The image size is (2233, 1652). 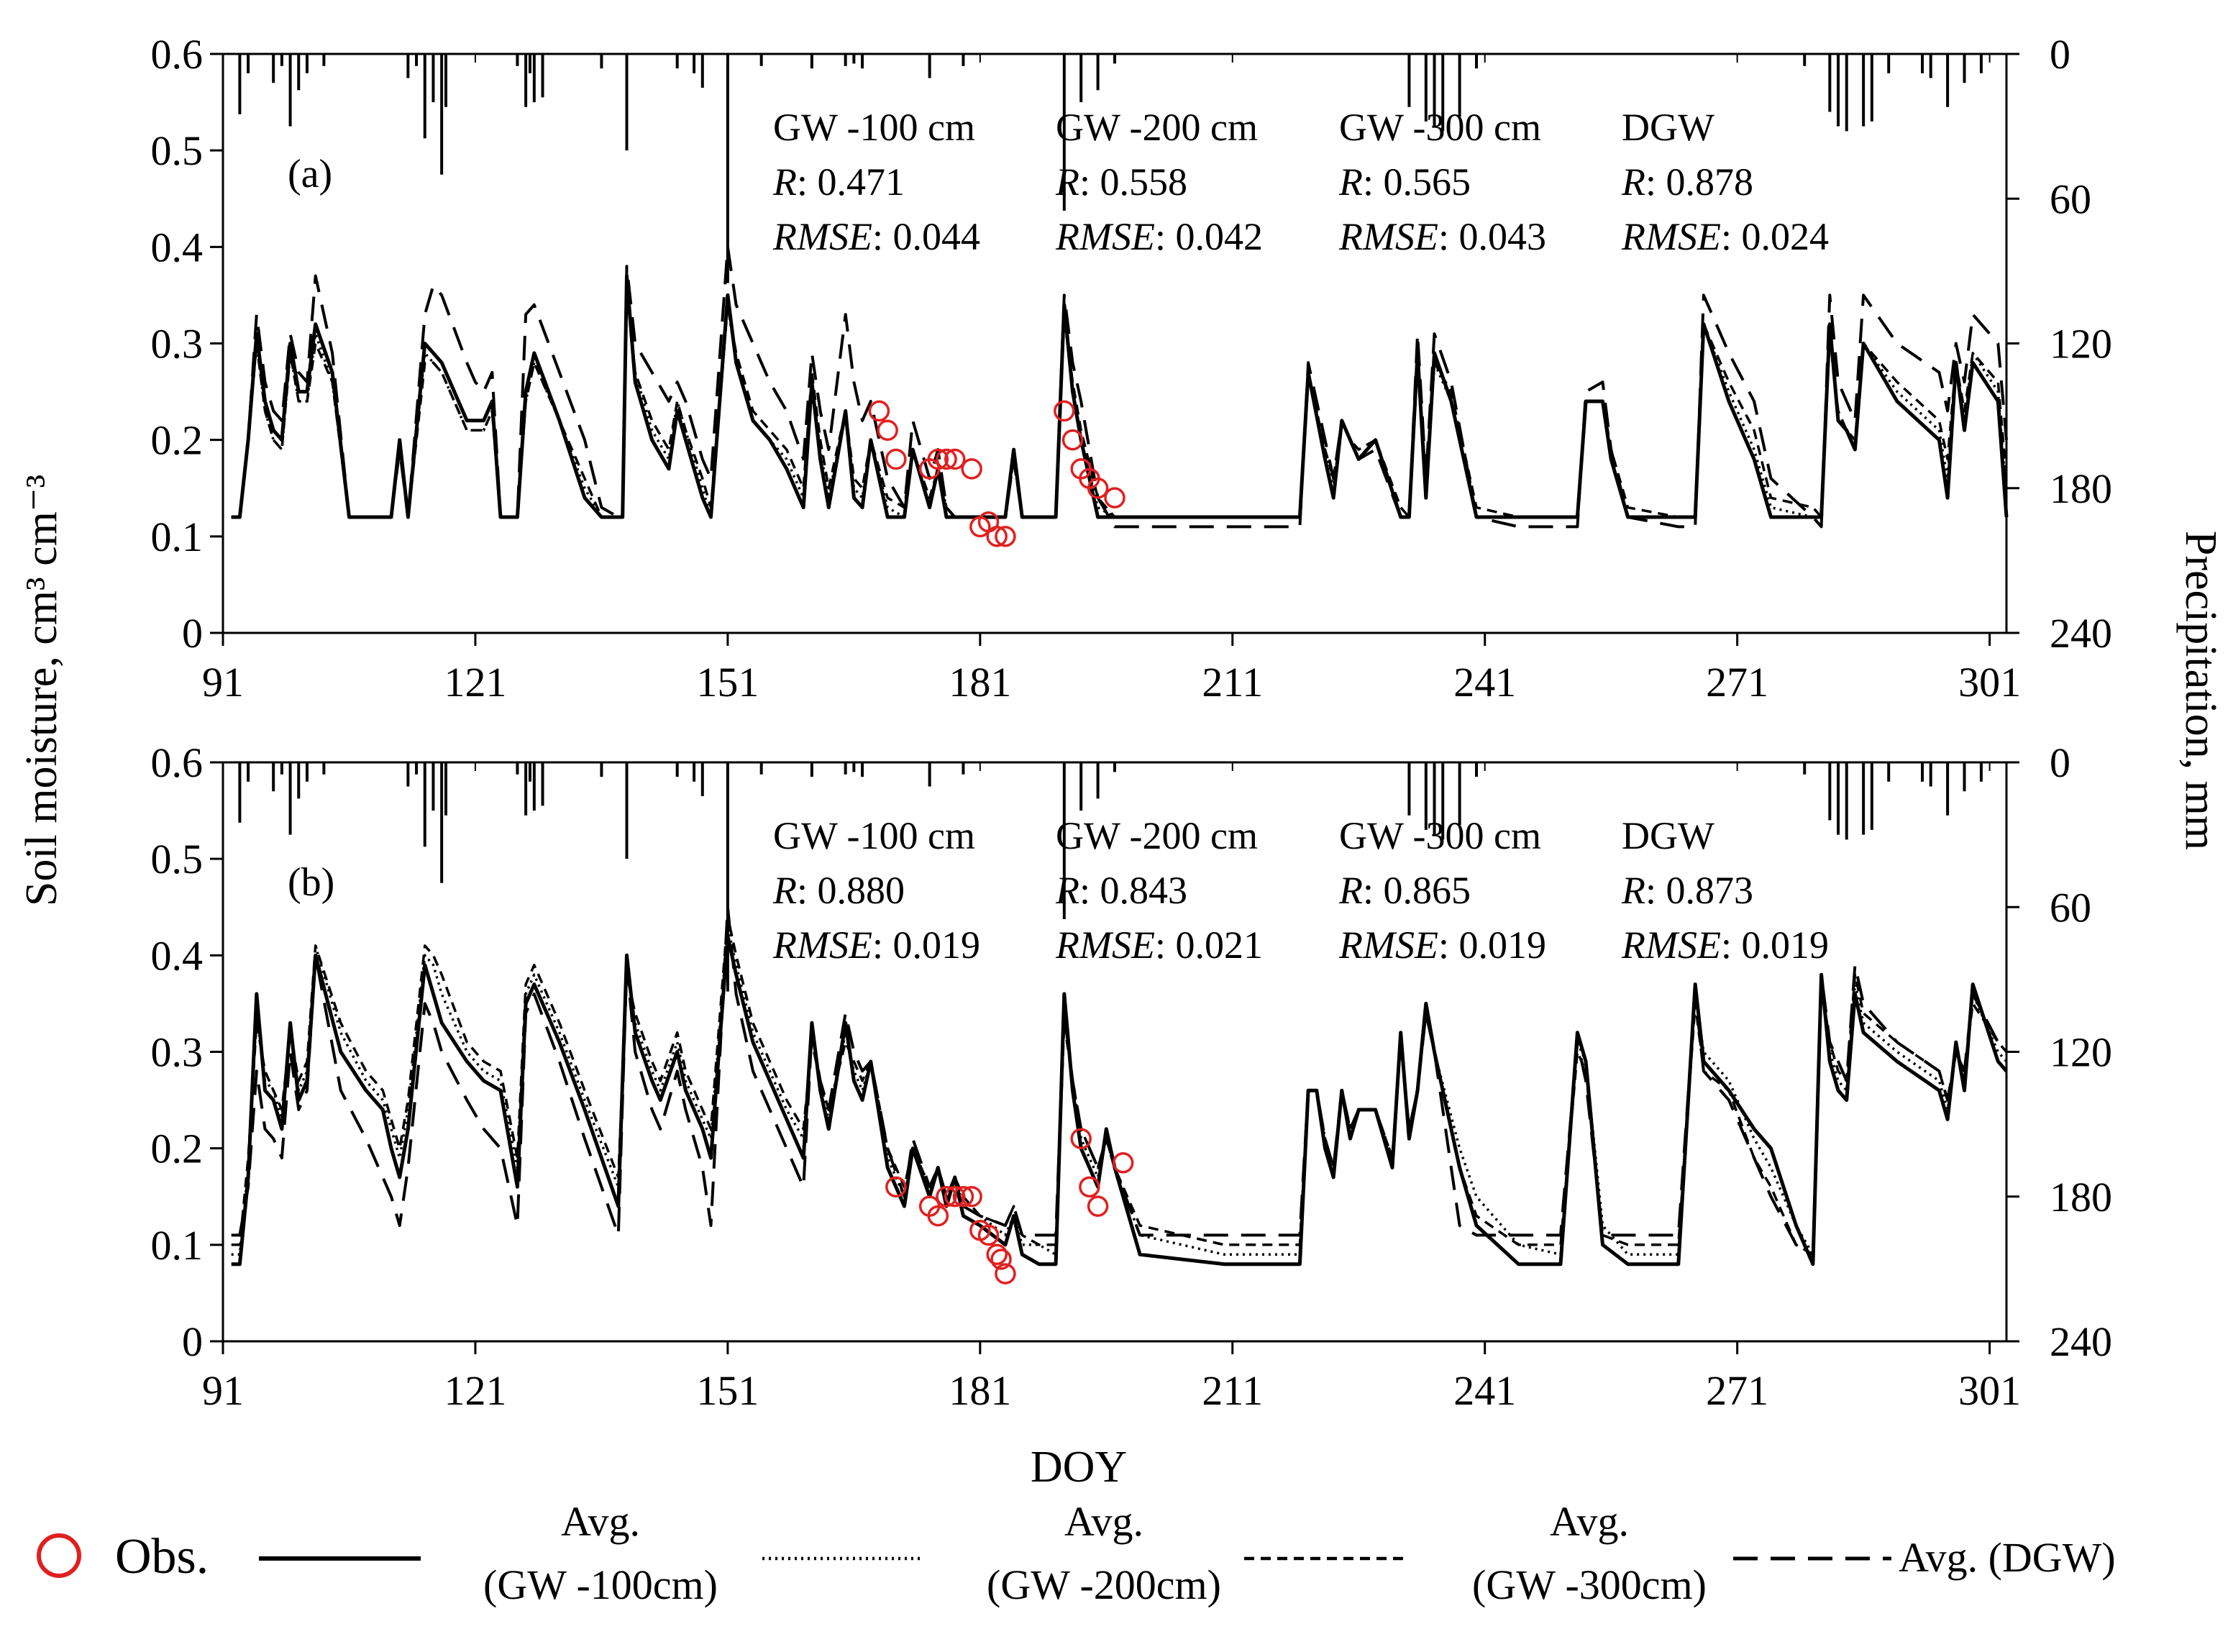 What do you see at coordinates (41, 690) in the screenshot?
I see `y-axis-label-left: Soil moisture, cm³ cm⁻³` at bounding box center [41, 690].